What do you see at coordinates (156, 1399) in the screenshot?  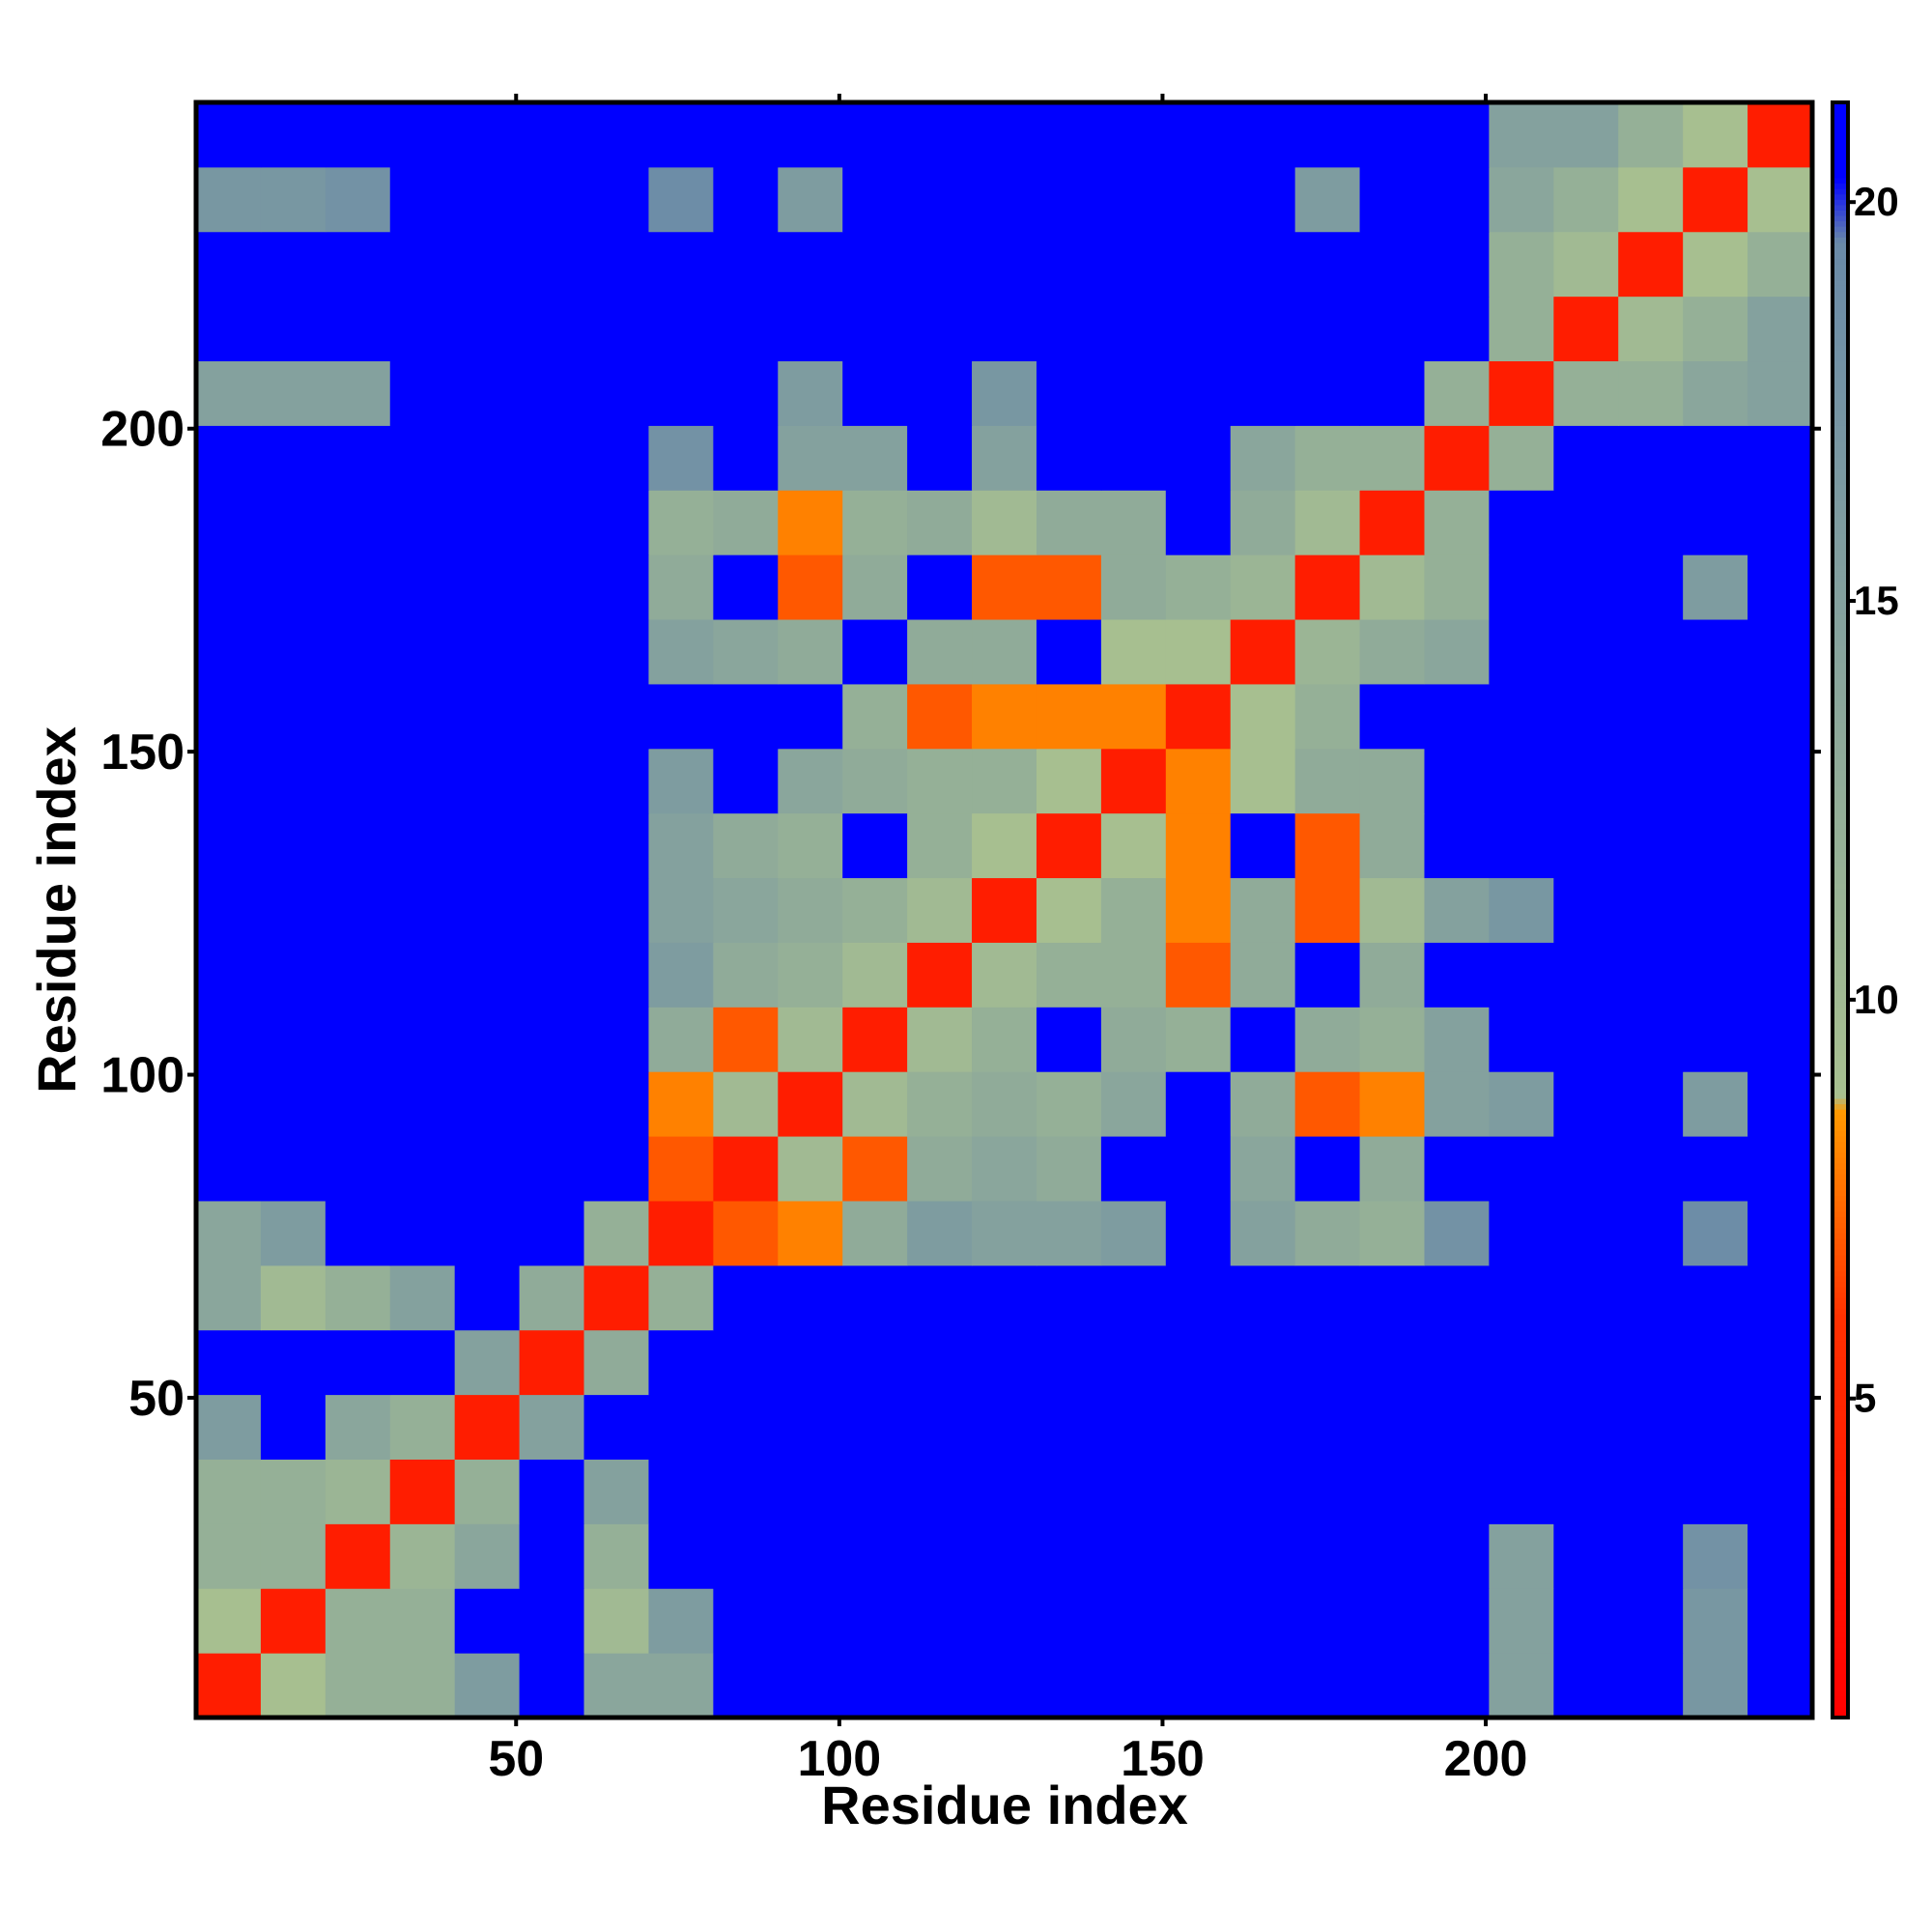 I see `y-tick-label: 50` at bounding box center [156, 1399].